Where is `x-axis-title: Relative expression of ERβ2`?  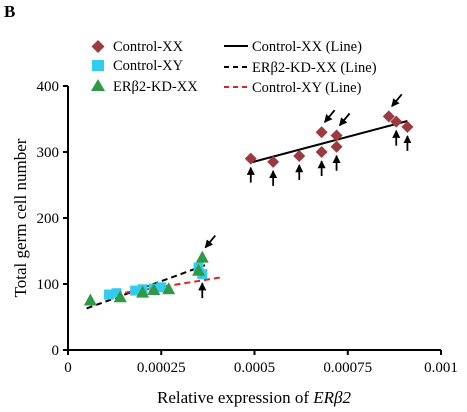
x-axis-title: Relative expression of ERβ2 is located at coordinates (254, 397).